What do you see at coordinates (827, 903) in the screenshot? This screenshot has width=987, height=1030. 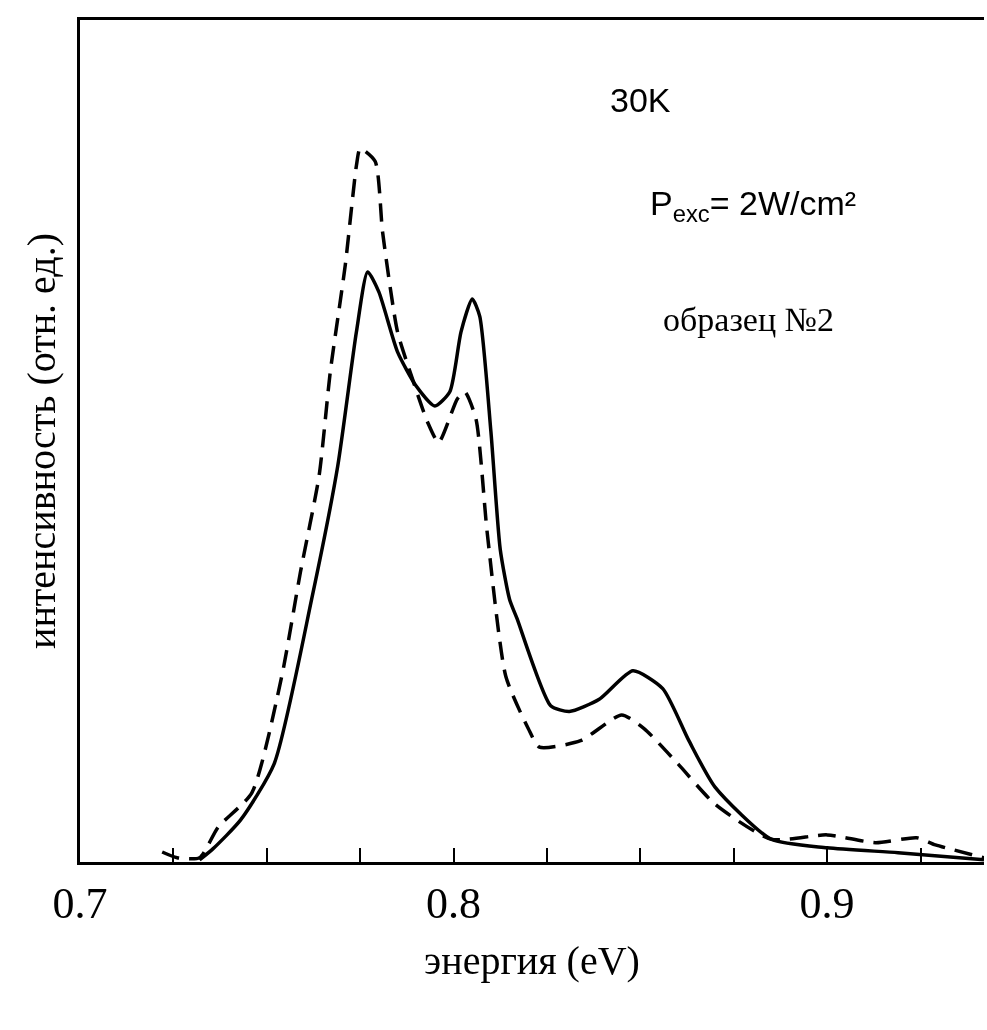 I see `x-tick-label: 0.9` at bounding box center [827, 903].